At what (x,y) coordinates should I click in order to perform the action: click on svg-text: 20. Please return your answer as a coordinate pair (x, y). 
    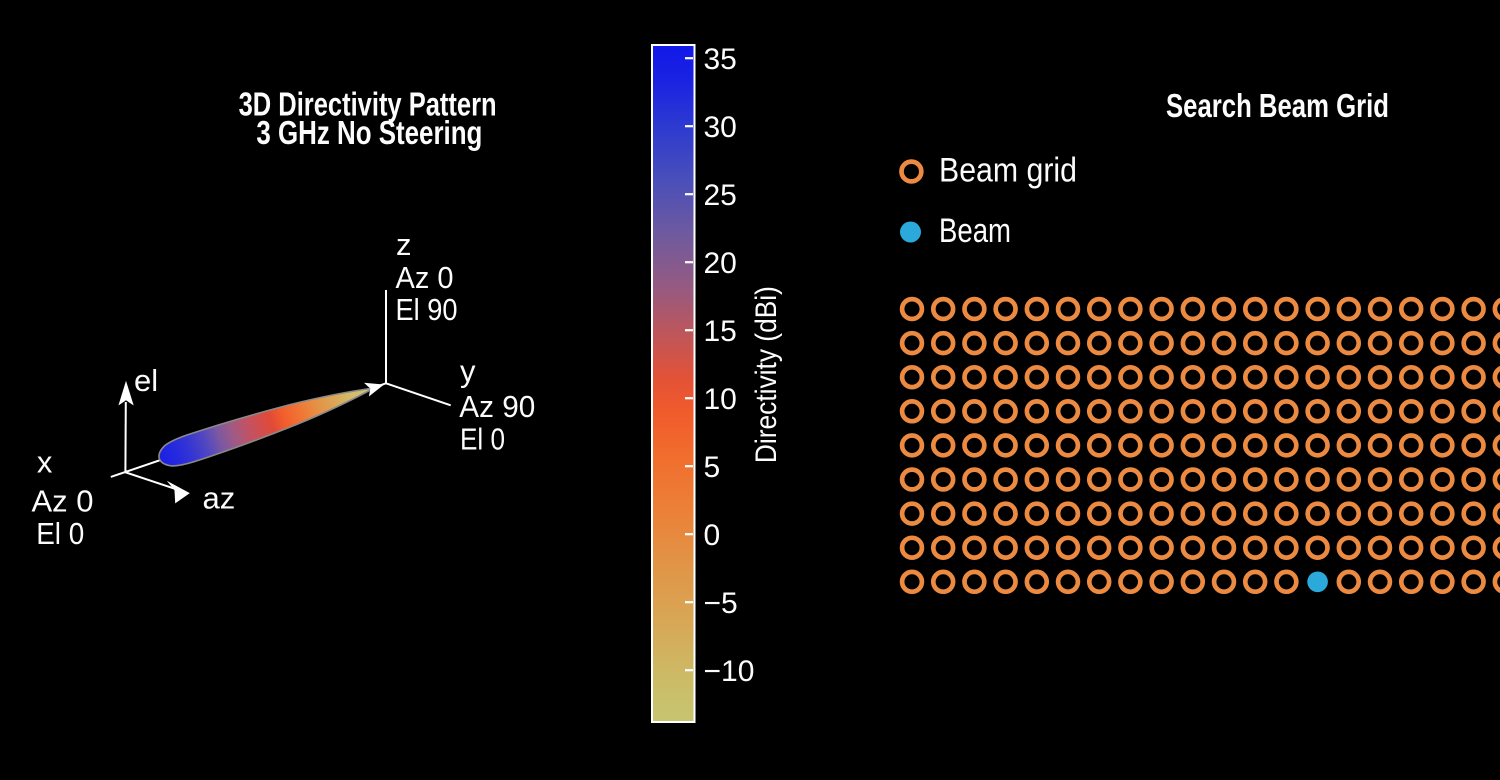
    Looking at the image, I should click on (720, 263).